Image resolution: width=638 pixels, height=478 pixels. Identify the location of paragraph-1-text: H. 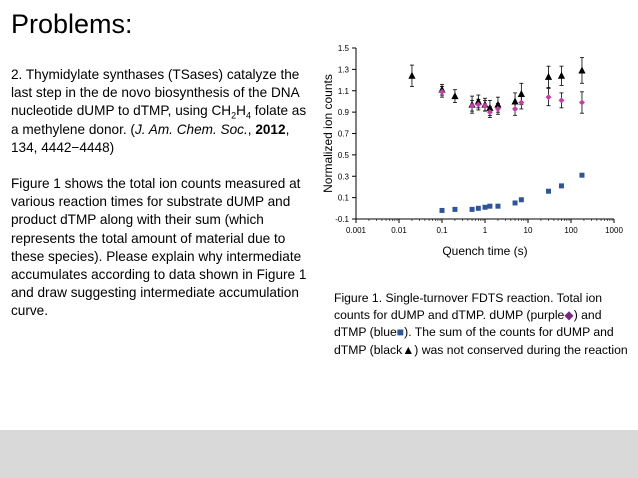
(241, 111).